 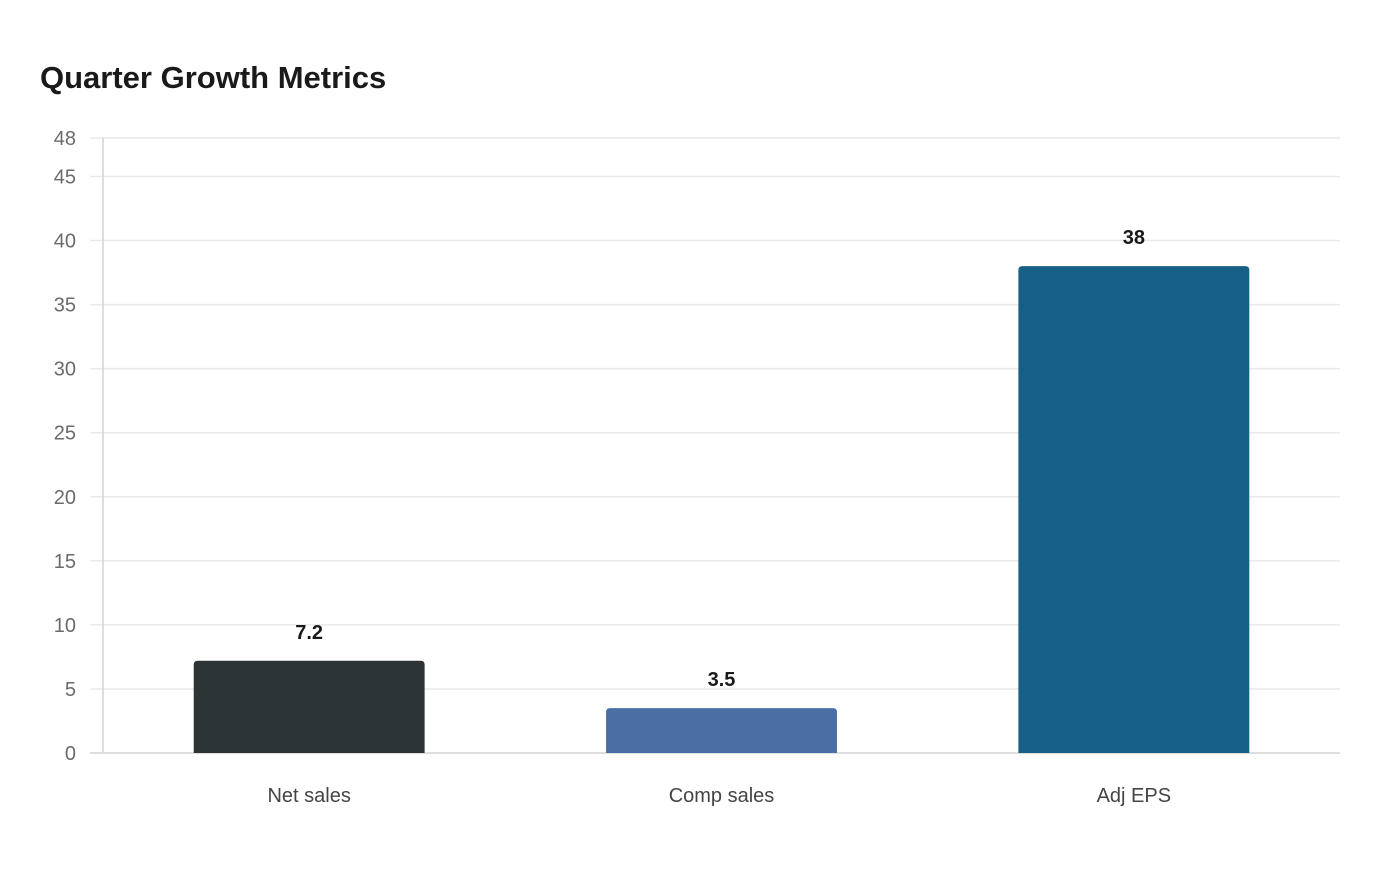 I want to click on y-tick-label: 35, so click(x=65, y=306).